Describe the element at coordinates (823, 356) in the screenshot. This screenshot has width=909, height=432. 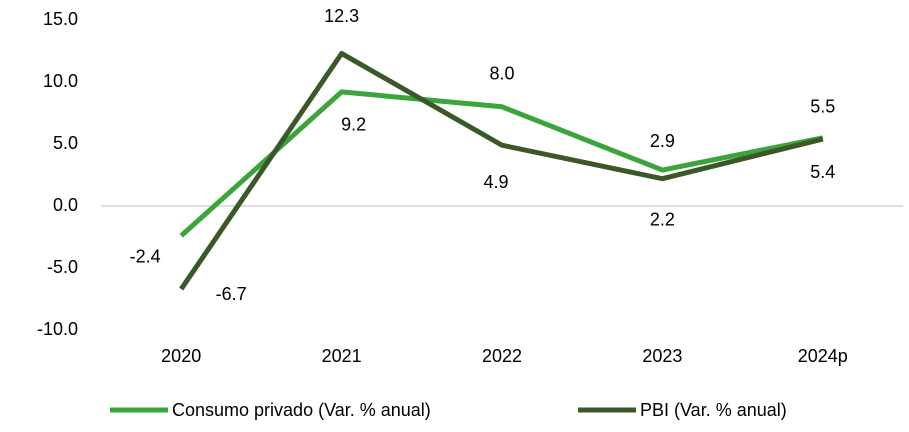
I see `x-tick-label: 2024p` at that location.